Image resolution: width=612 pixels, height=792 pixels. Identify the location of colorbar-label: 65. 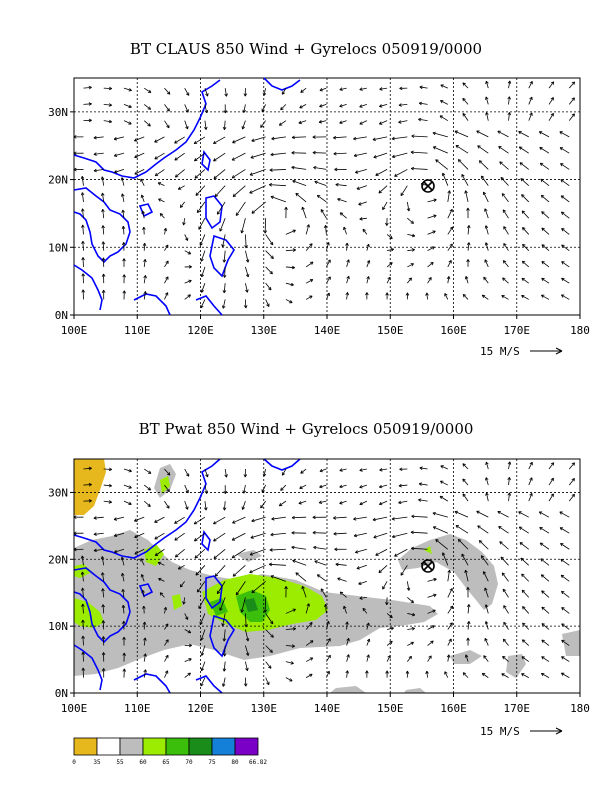
(166, 762).